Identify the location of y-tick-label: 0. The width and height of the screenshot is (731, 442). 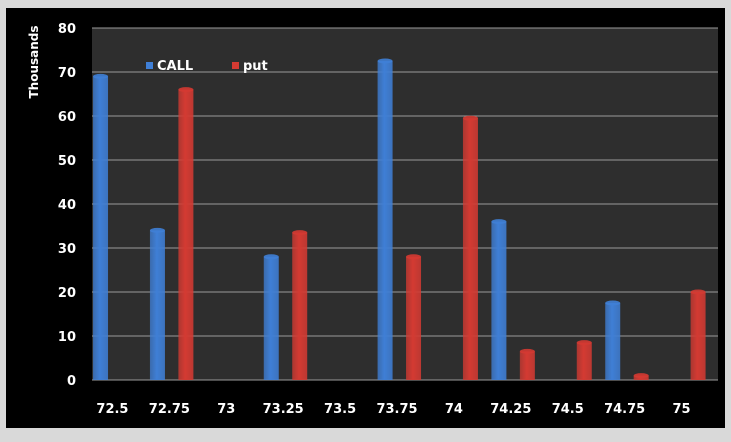
(71, 381).